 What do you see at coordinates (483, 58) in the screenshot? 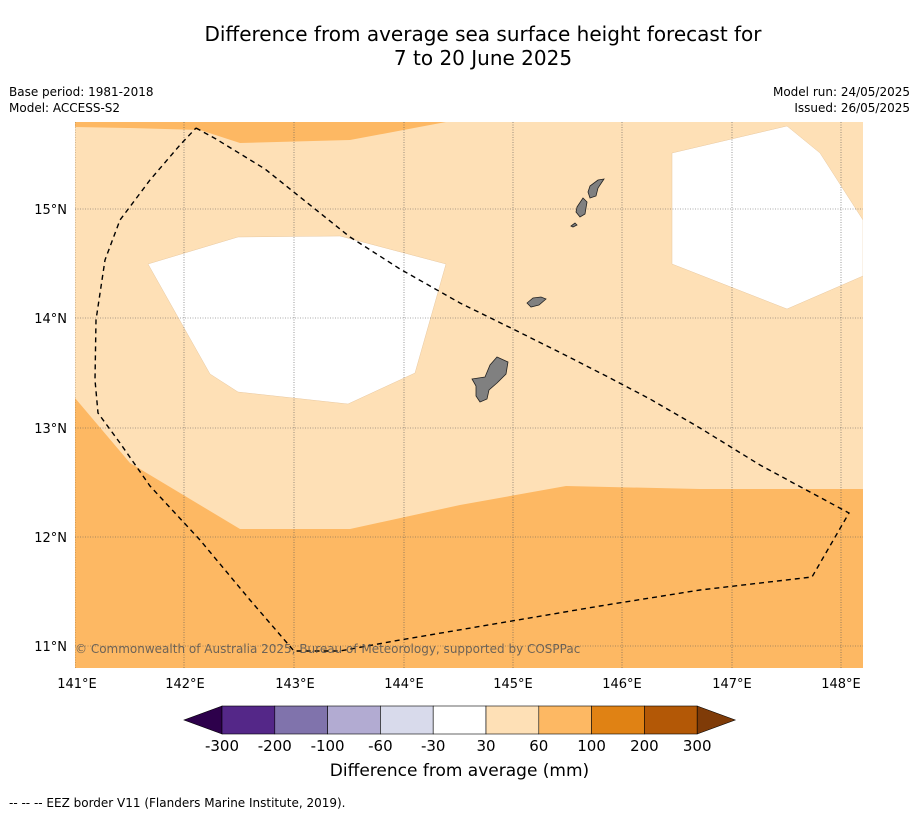
I see `title-line-2: 7 to 20 June 2025` at bounding box center [483, 58].